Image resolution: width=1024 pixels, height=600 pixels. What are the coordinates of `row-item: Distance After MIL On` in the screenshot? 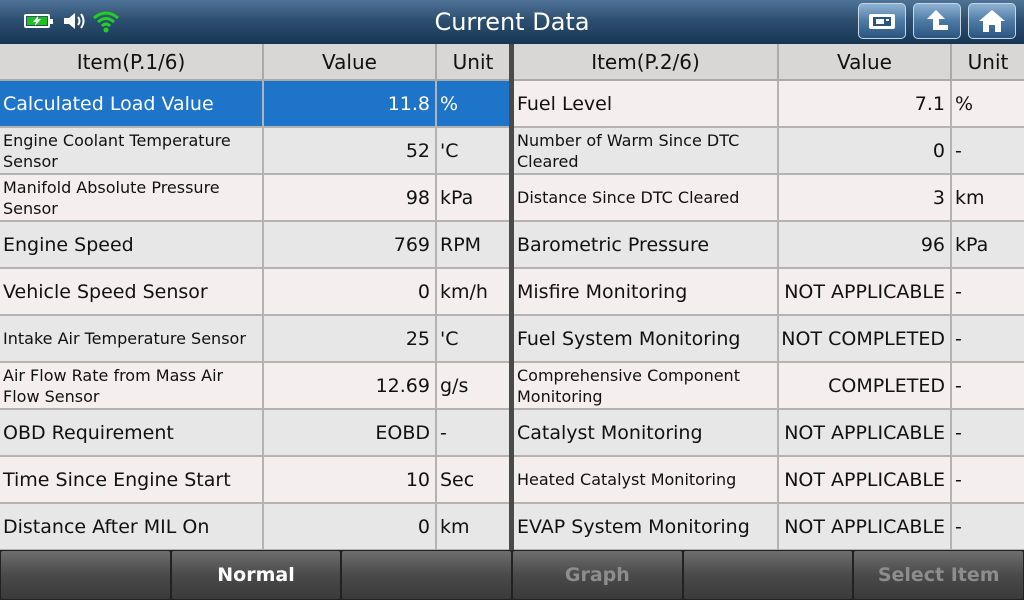 It's located at (132, 527).